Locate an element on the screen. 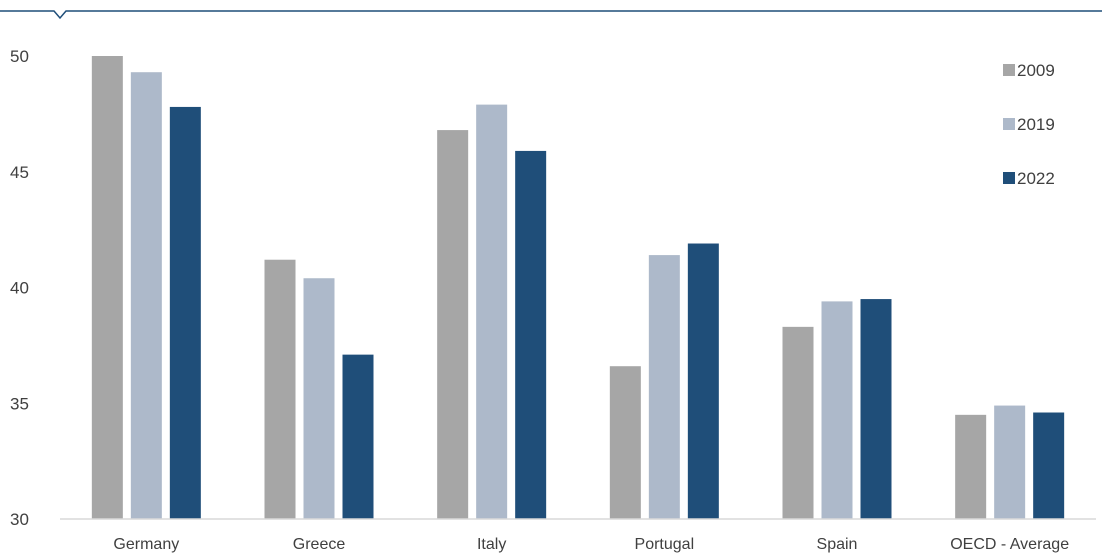 This screenshot has height=554, width=1102. x-tick-label: Greece is located at coordinates (319, 544).